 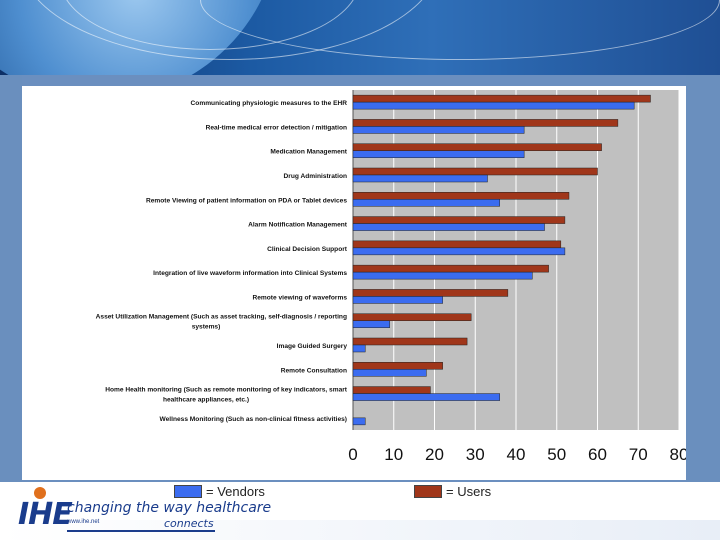 What do you see at coordinates (83, 522) in the screenshot?
I see `logo-url: www.ihe.net` at bounding box center [83, 522].